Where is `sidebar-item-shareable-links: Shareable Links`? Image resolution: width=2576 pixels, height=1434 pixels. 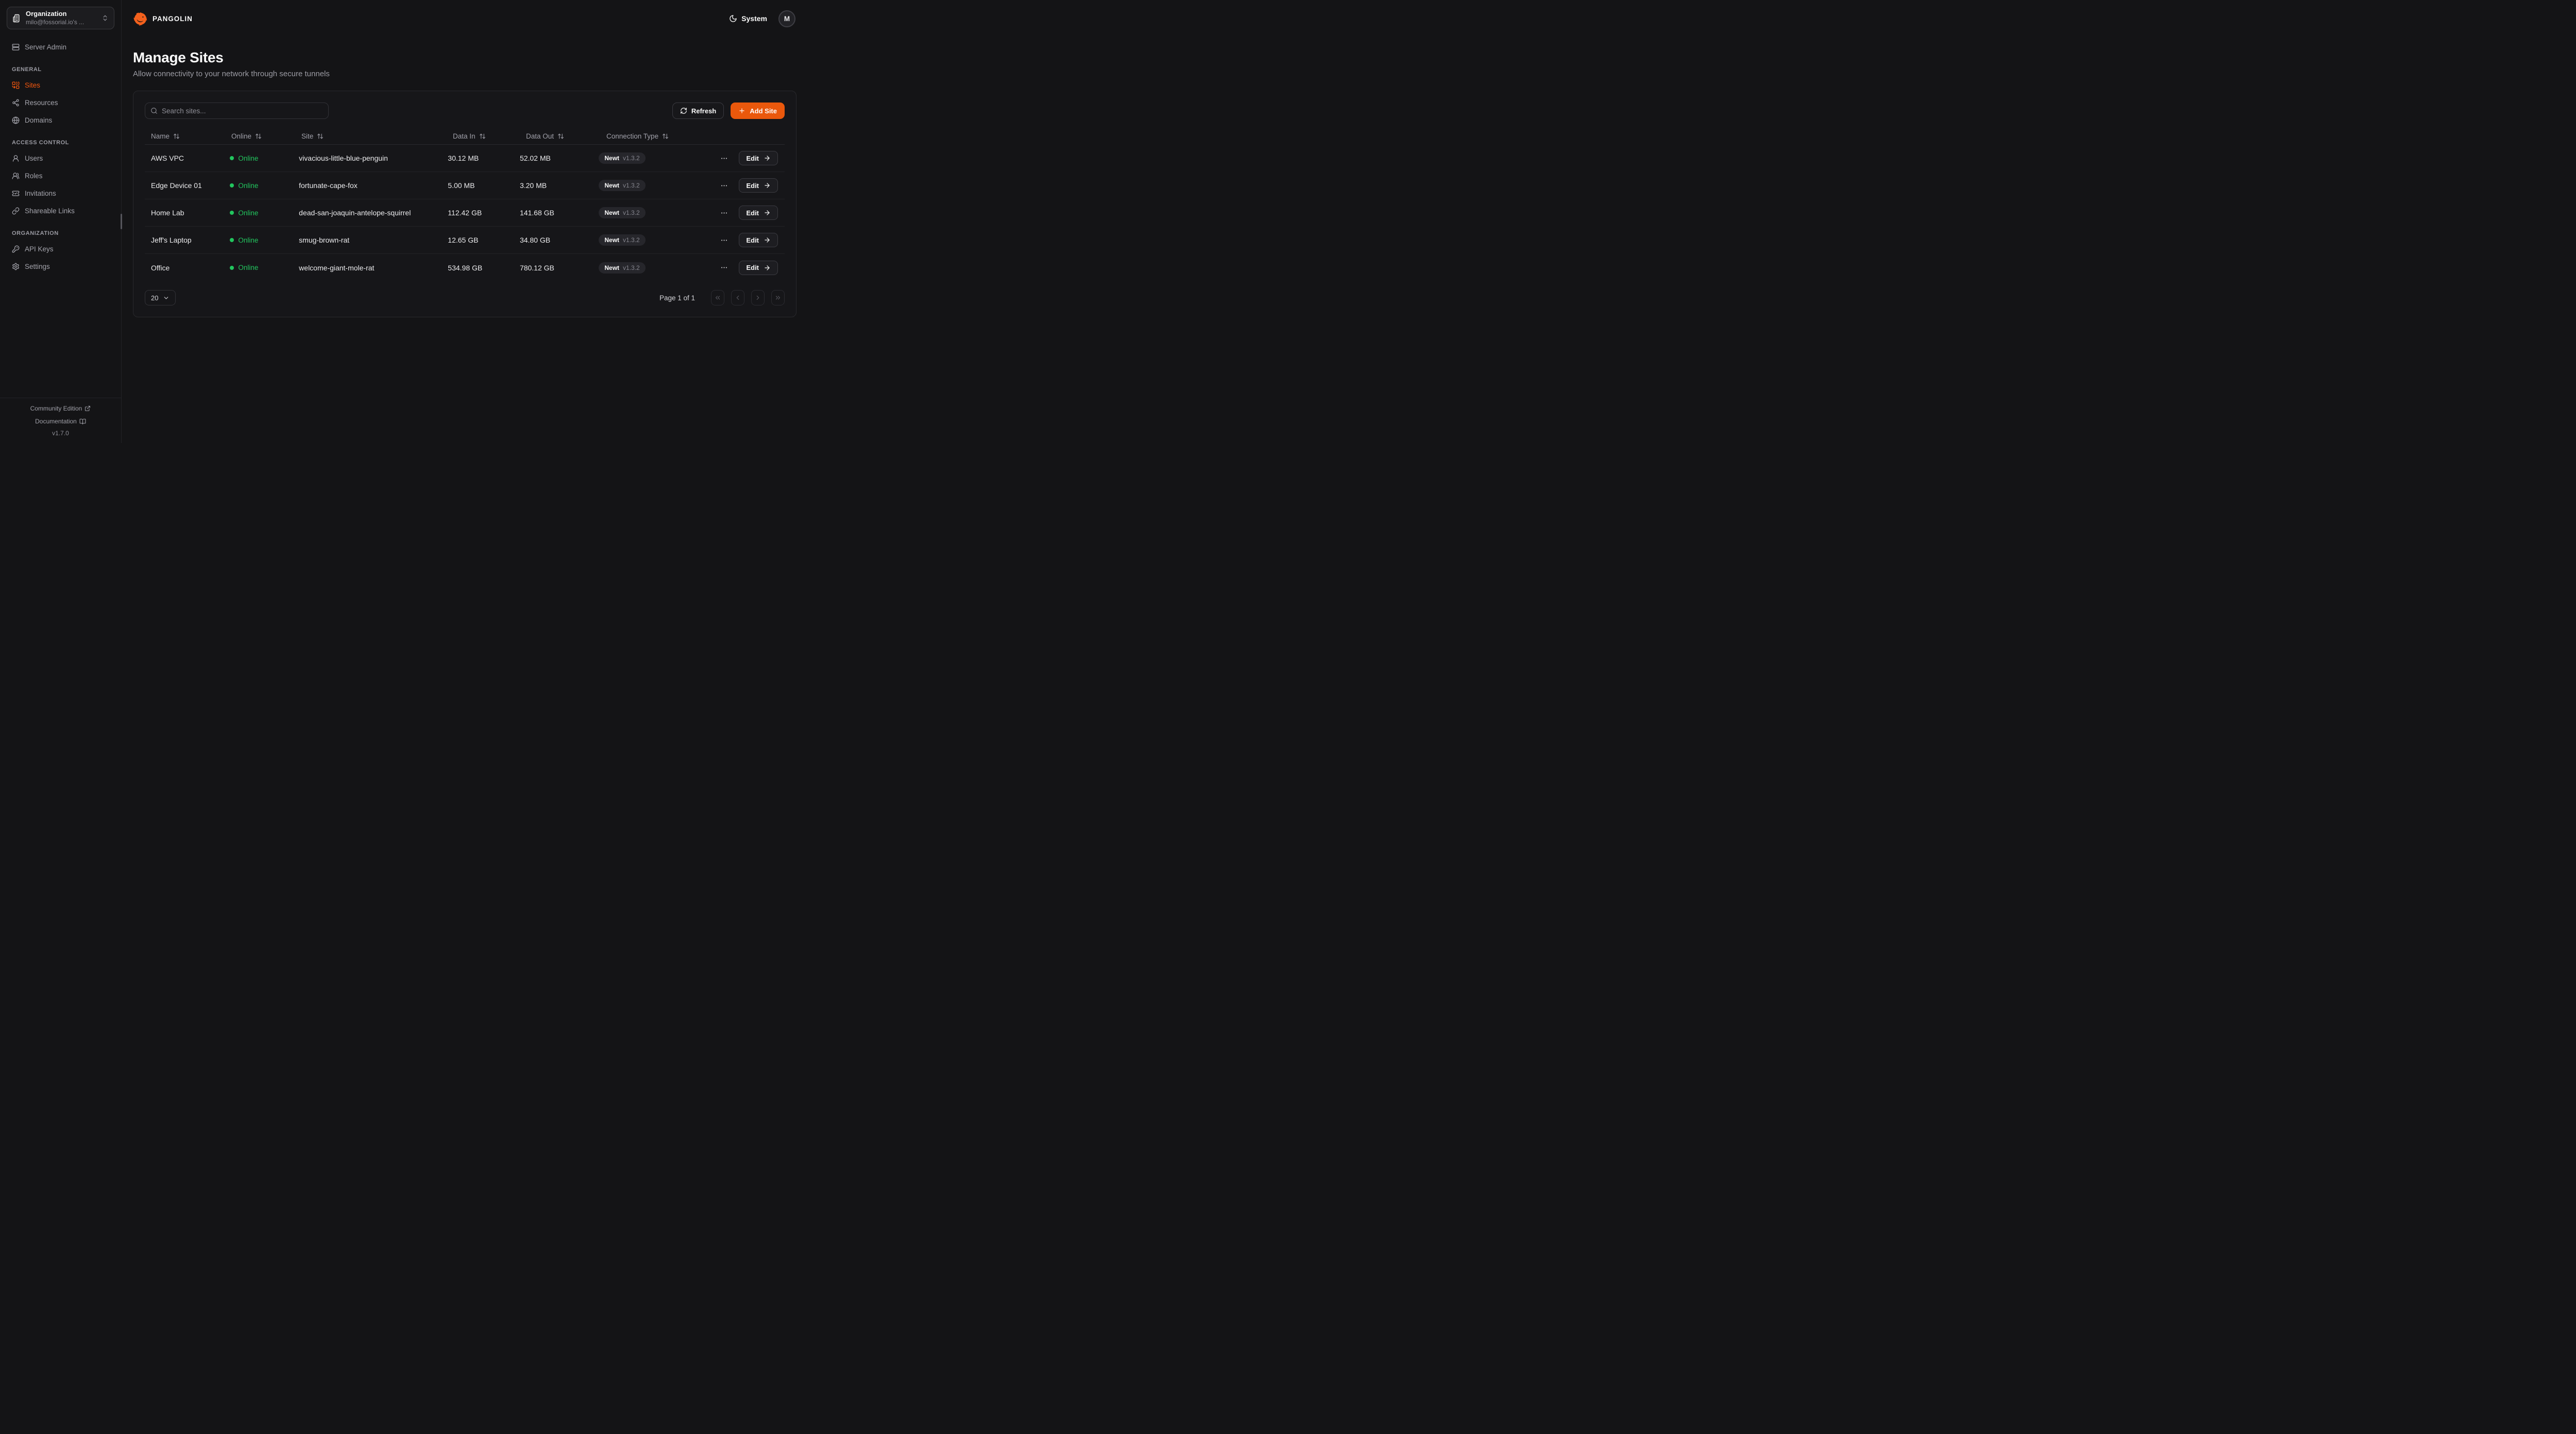 sidebar-item-shareable-links: Shareable Links is located at coordinates (60, 210).